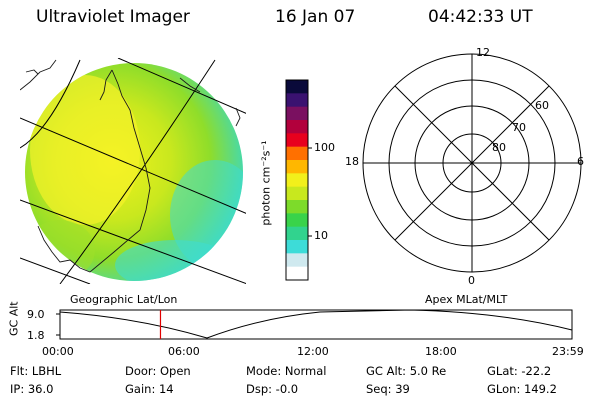 The width and height of the screenshot is (600, 400). What do you see at coordinates (113, 17) in the screenshot?
I see `instrument-title: Ultraviolet Imager` at bounding box center [113, 17].